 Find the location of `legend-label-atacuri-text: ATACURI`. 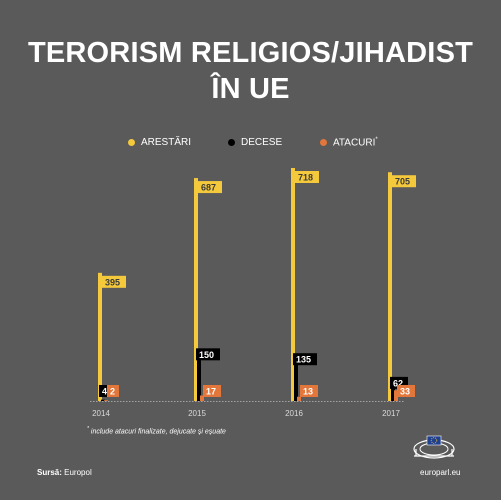

legend-label-atacuri-text: ATACURI is located at coordinates (354, 143).